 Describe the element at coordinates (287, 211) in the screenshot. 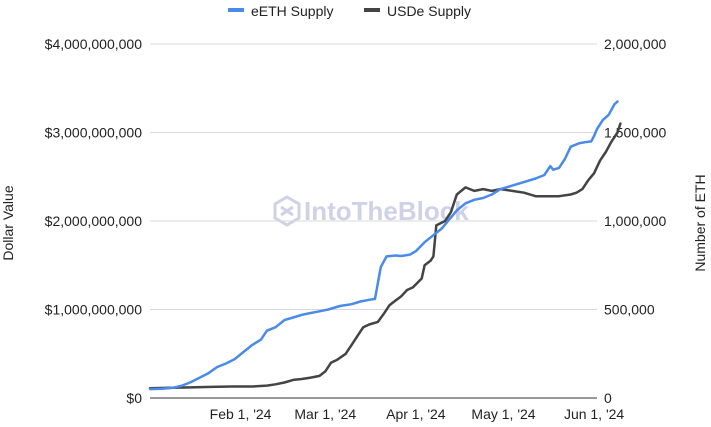

I see `watermark-logo-icon` at that location.